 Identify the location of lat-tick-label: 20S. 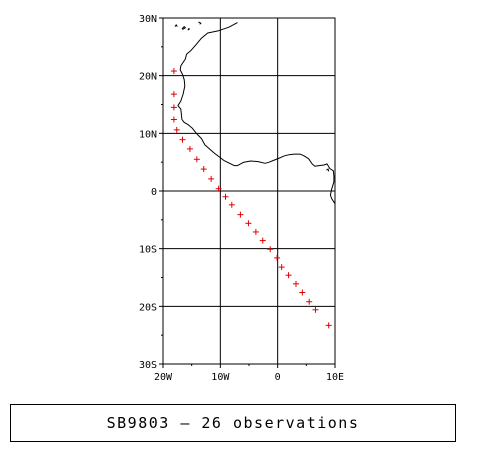
(148, 307).